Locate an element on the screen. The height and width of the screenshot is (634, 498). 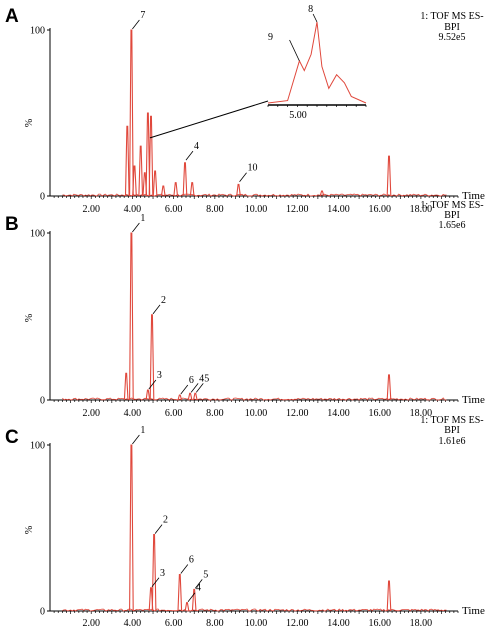
inset-peak-label-8: 8 is located at coordinates (310, 9).